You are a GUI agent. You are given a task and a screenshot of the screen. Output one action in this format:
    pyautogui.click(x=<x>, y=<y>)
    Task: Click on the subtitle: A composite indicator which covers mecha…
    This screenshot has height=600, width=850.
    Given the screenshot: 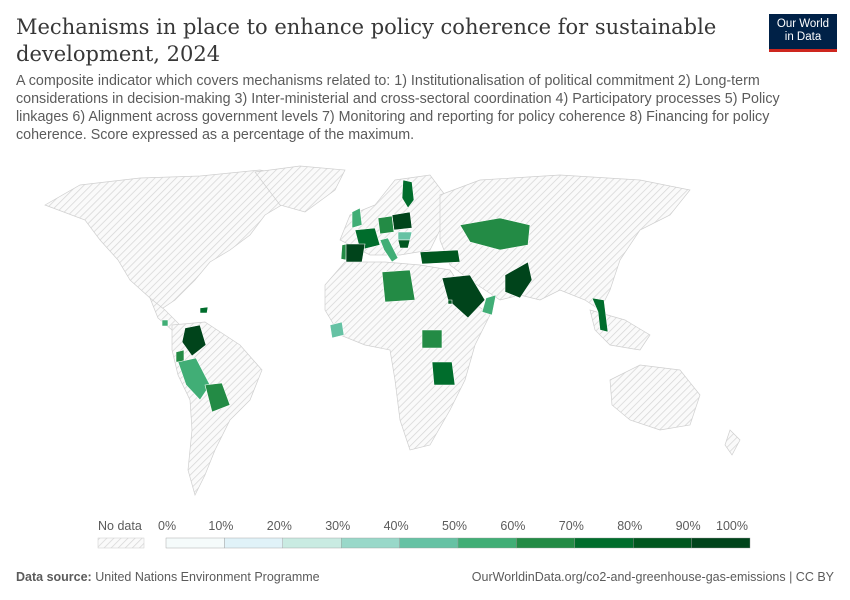 What is the action you would take?
    pyautogui.click(x=398, y=108)
    